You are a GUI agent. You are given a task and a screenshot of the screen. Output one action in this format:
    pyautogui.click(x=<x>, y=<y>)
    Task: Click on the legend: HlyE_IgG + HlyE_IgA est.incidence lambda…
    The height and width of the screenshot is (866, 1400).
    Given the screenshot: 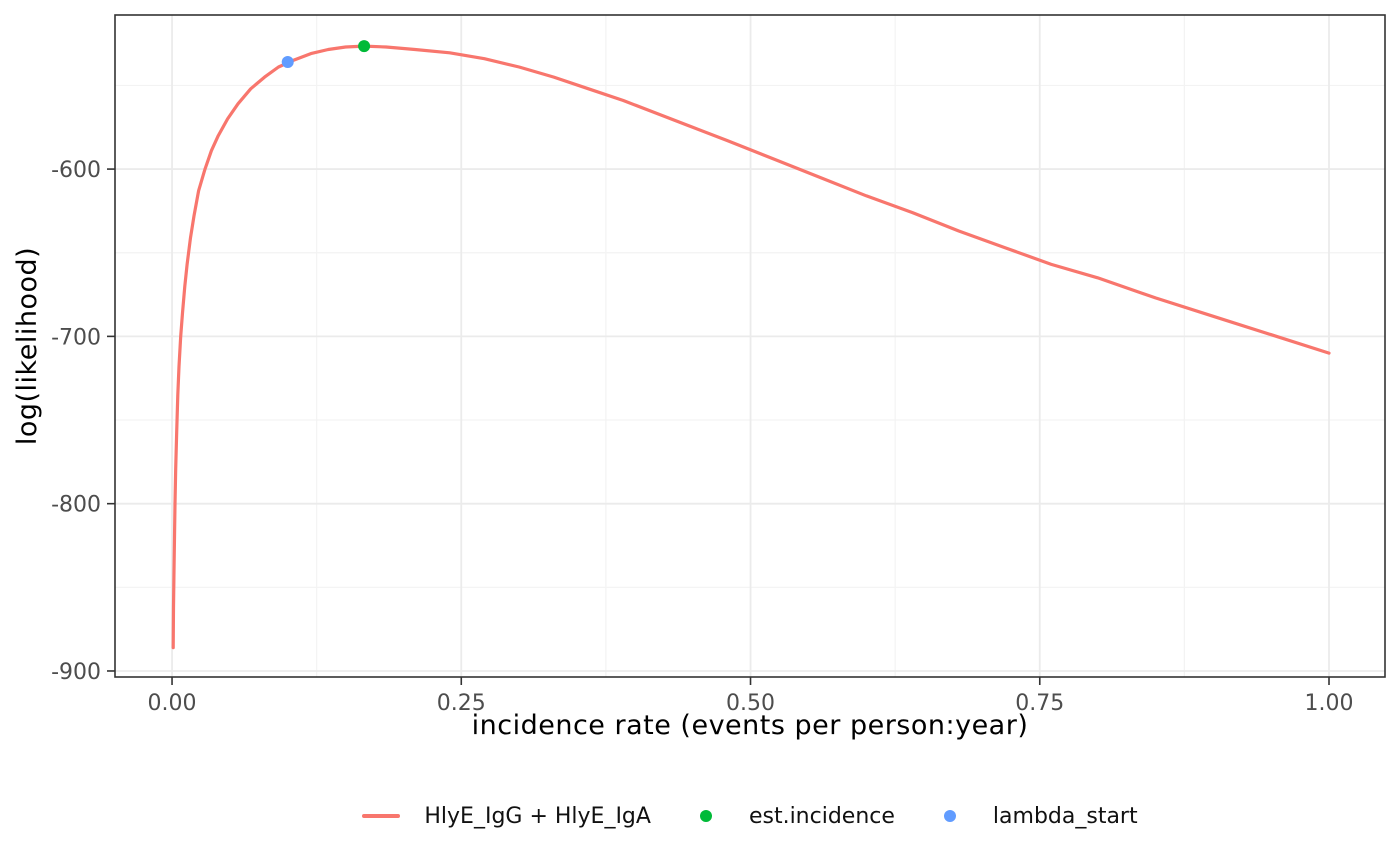 What is the action you would take?
    pyautogui.click(x=750, y=816)
    